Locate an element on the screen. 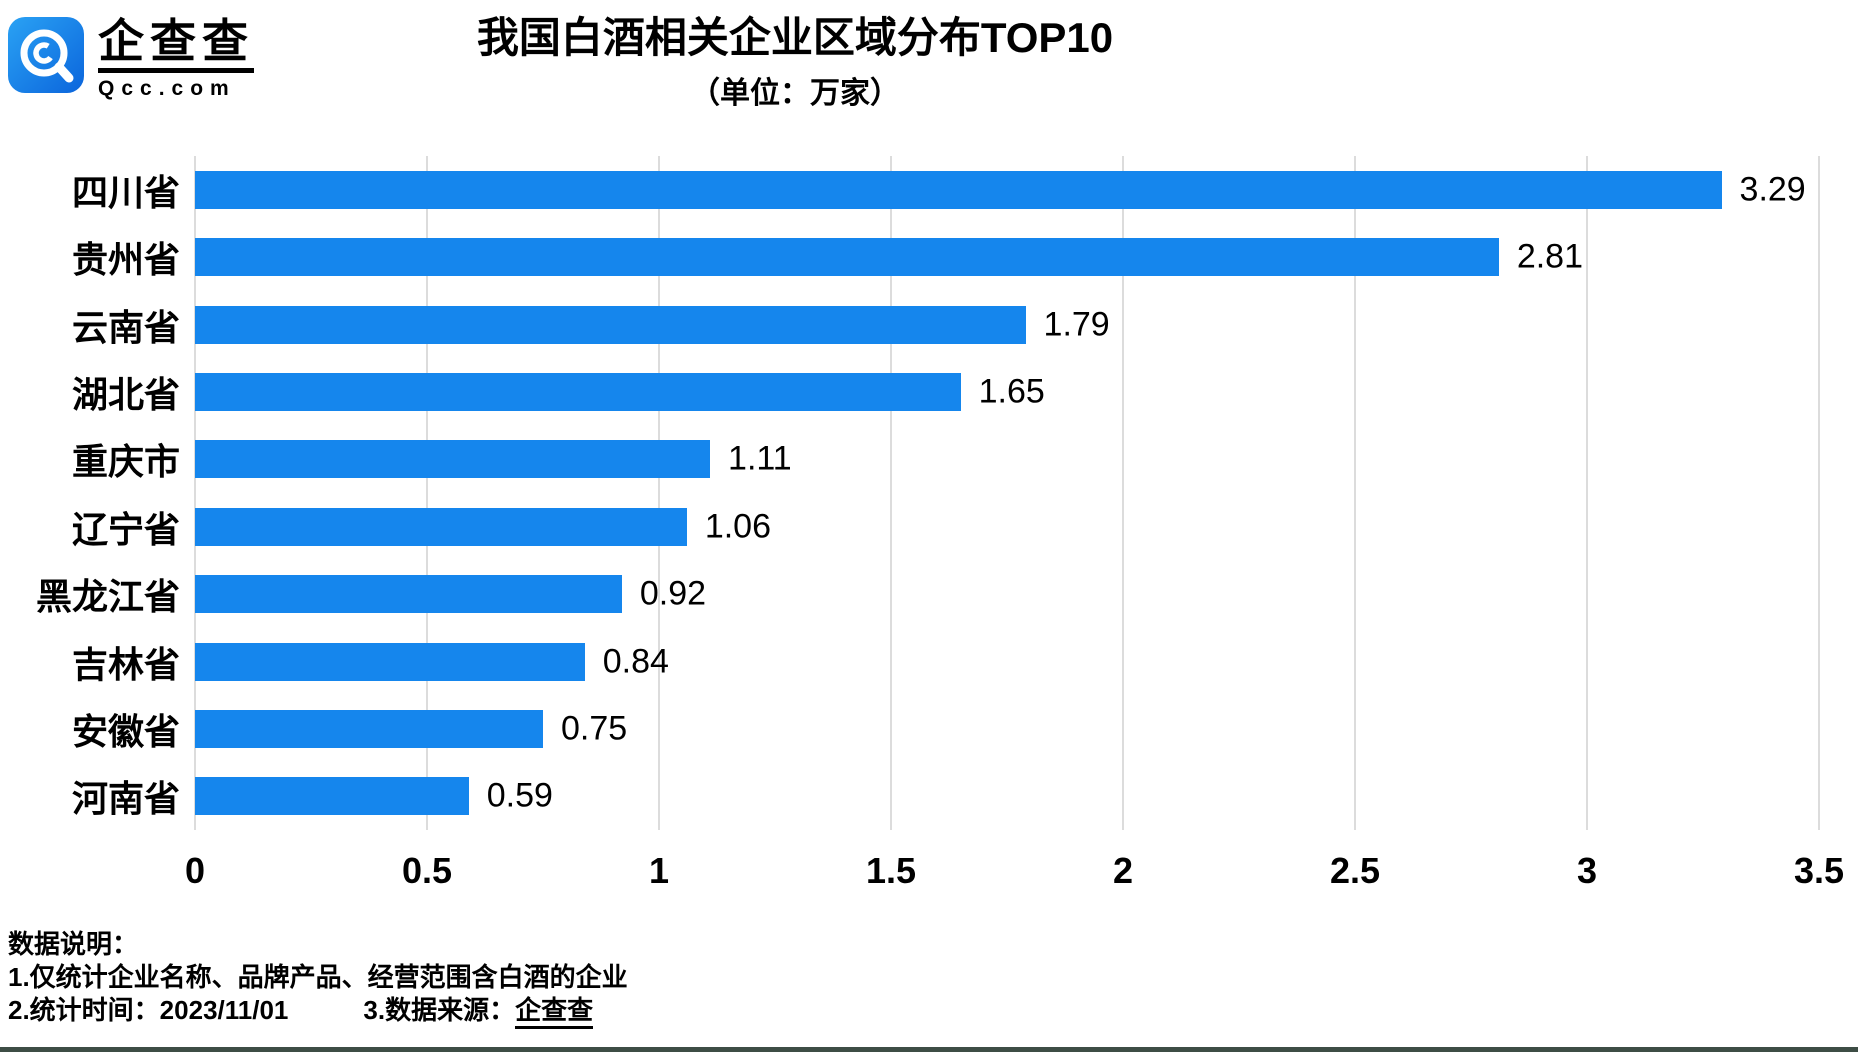 Image resolution: width=1858 pixels, height=1054 pixels. bar-湖北省 is located at coordinates (578, 391).